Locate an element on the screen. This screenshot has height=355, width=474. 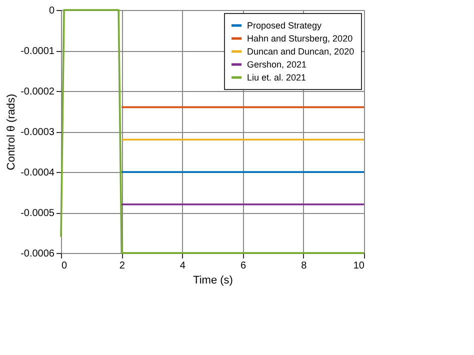
y-axis-title: Control θ (rads) is located at coordinates (12, 132).